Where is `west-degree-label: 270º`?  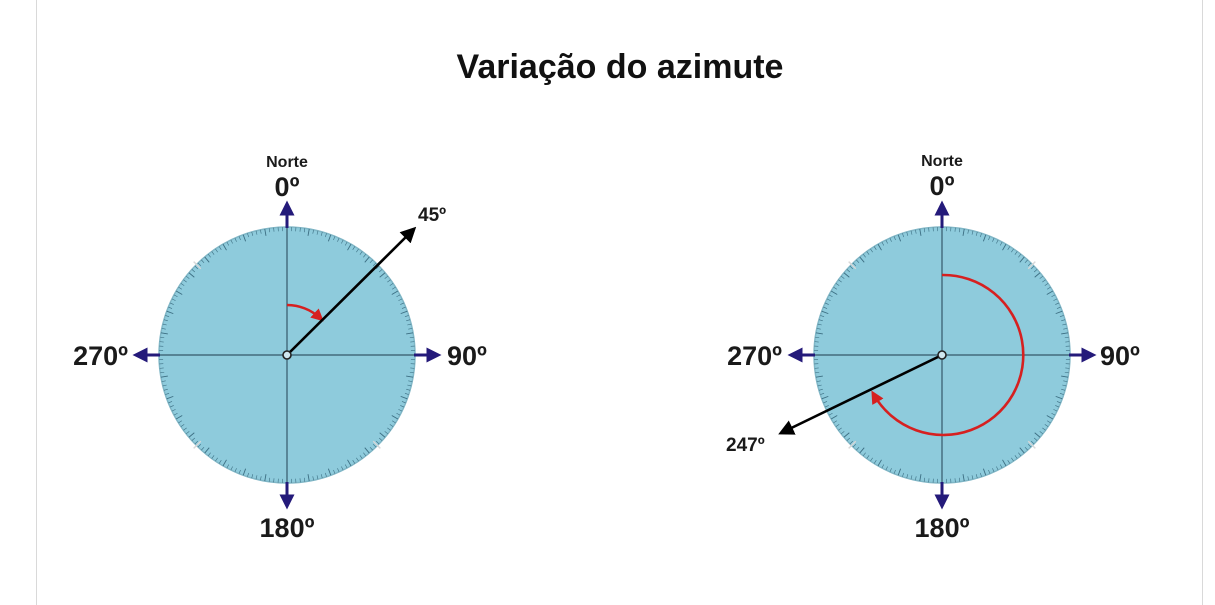 west-degree-label: 270º is located at coordinates (100, 356).